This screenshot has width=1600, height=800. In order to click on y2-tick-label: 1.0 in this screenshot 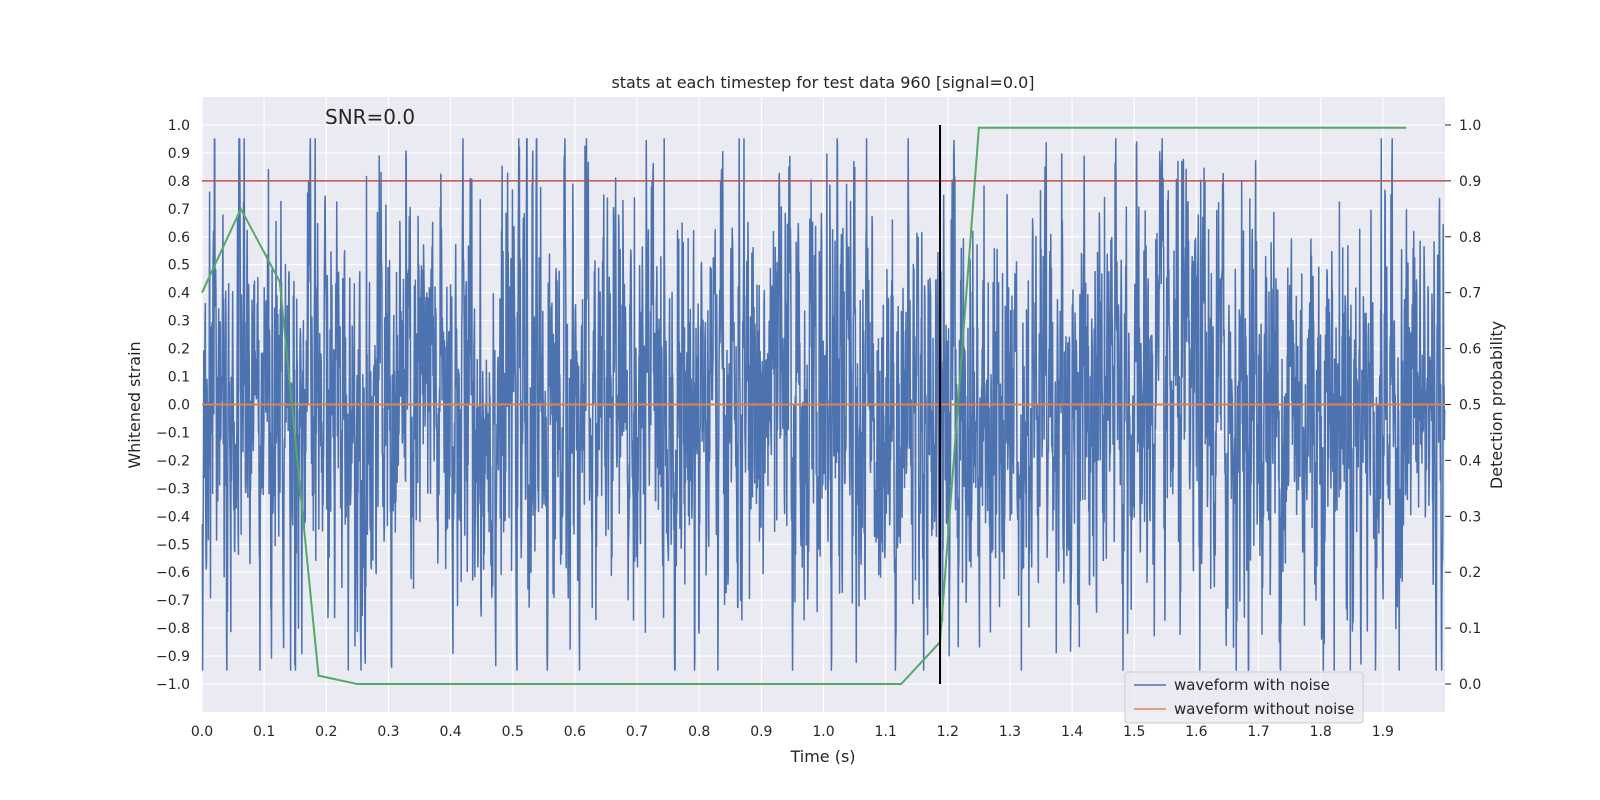, I will do `click(1470, 126)`.